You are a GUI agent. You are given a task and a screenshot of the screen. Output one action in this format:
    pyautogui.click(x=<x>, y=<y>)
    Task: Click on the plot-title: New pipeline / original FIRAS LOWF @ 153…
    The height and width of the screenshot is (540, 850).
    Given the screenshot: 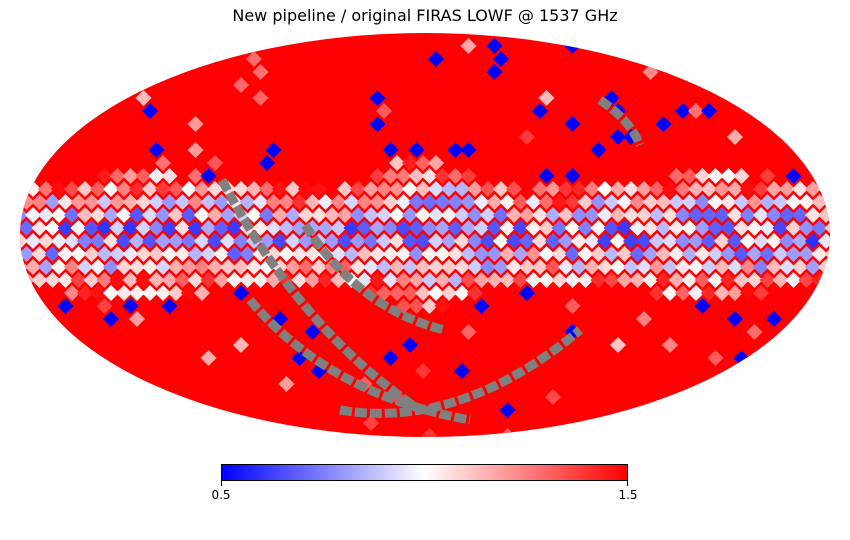 What is the action you would take?
    pyautogui.click(x=425, y=15)
    